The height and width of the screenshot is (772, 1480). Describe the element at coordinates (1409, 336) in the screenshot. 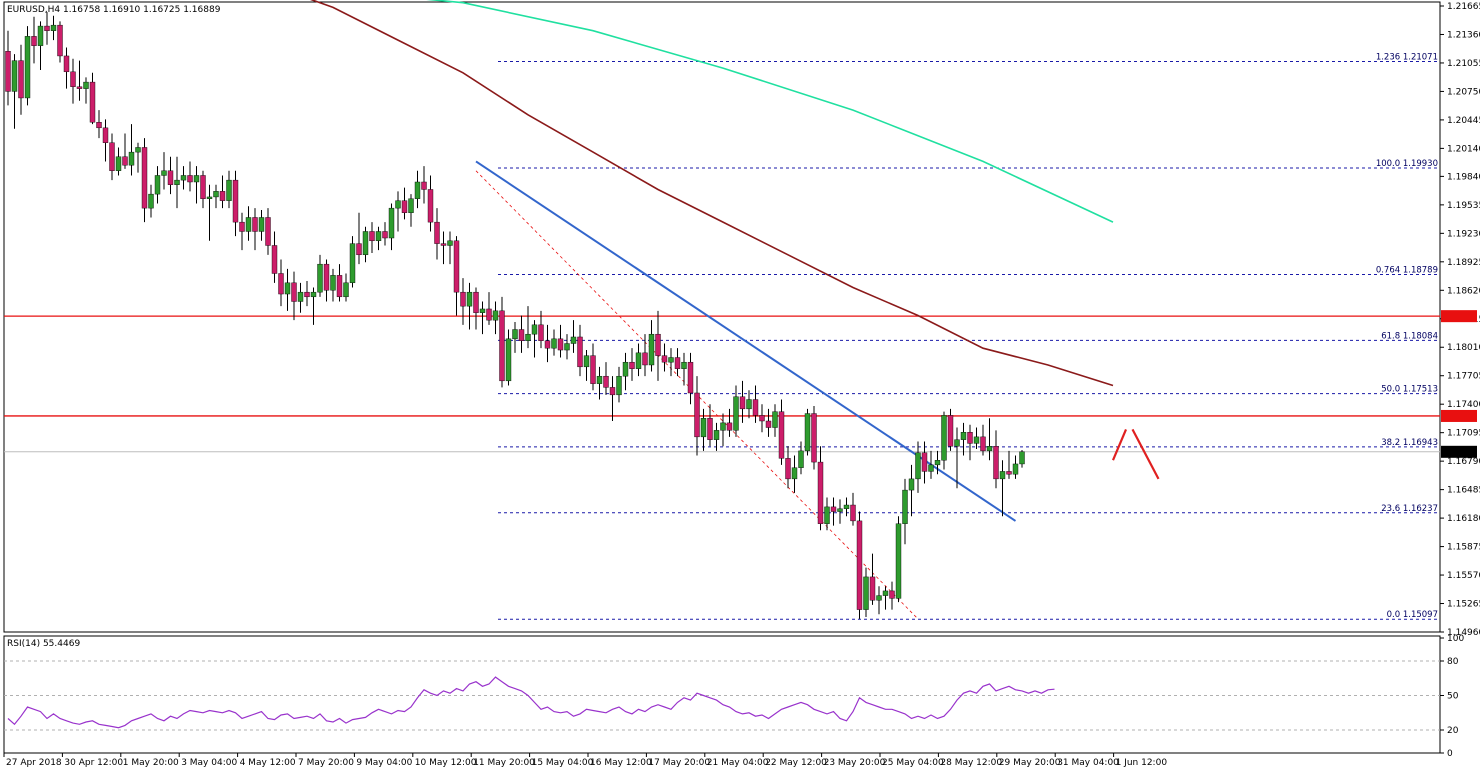

I see `fib-label: 61.8 1.18084` at that location.